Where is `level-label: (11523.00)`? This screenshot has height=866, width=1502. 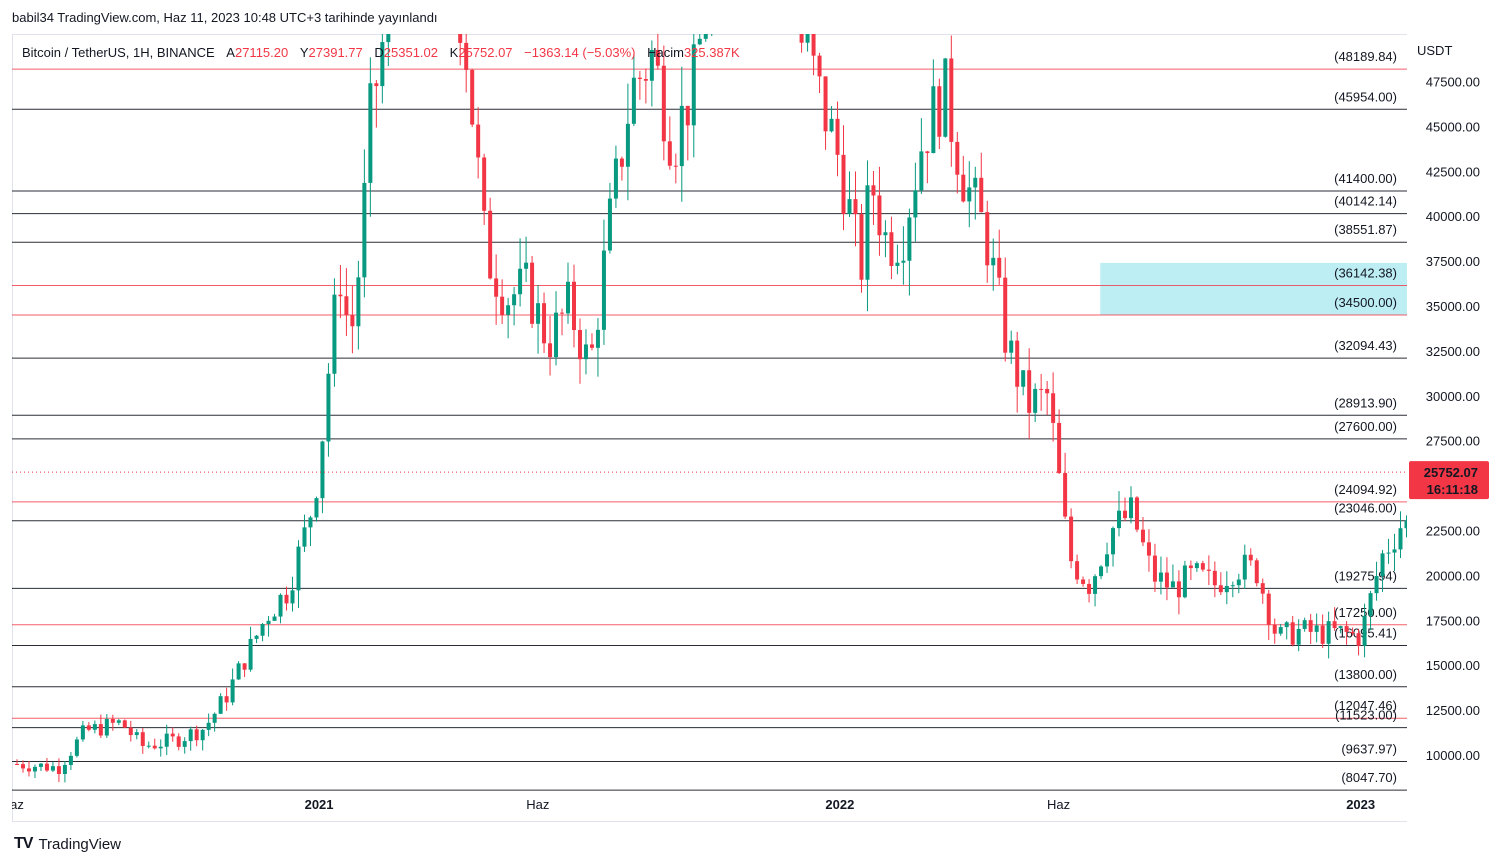 level-label: (11523.00) is located at coordinates (1366, 715).